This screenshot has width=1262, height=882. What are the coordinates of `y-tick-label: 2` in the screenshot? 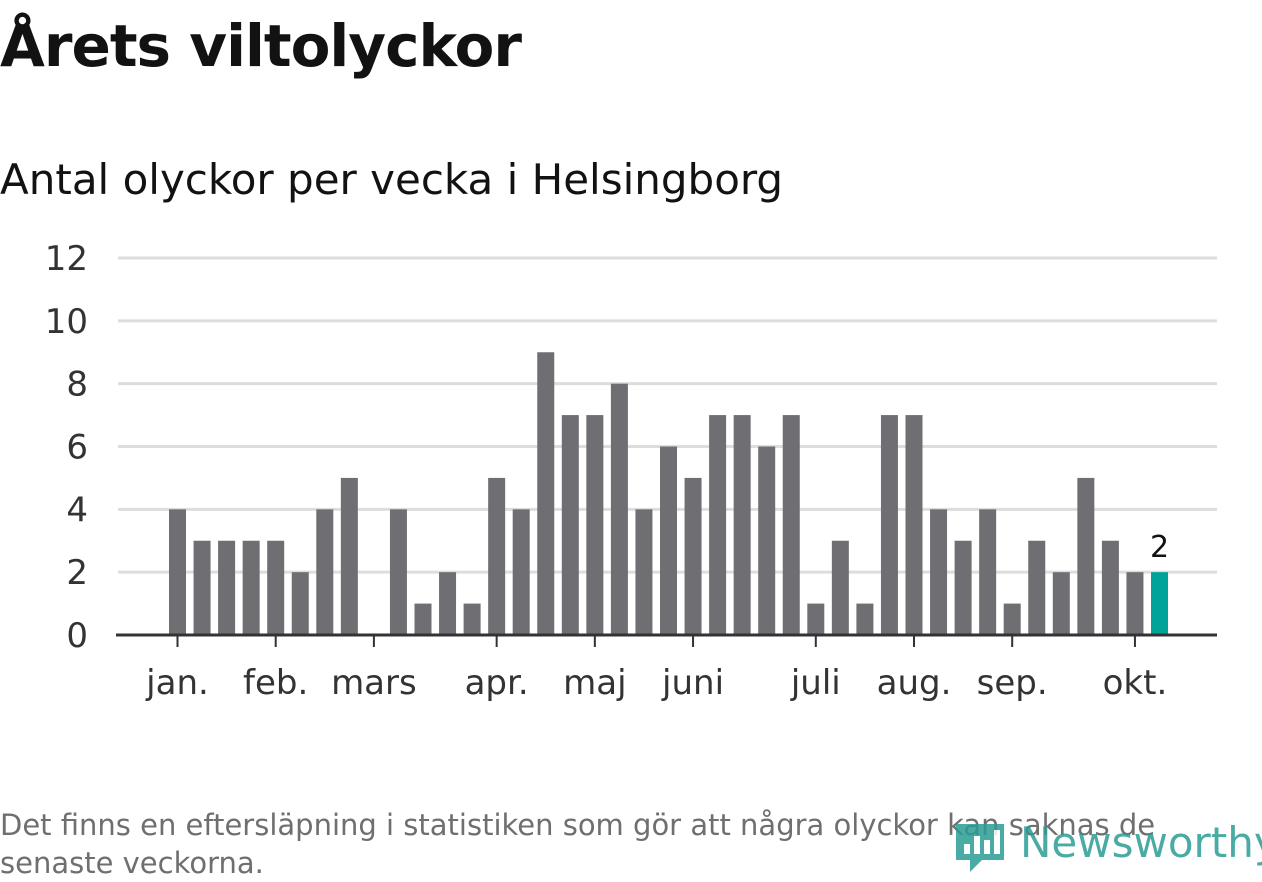 It's located at (77, 573).